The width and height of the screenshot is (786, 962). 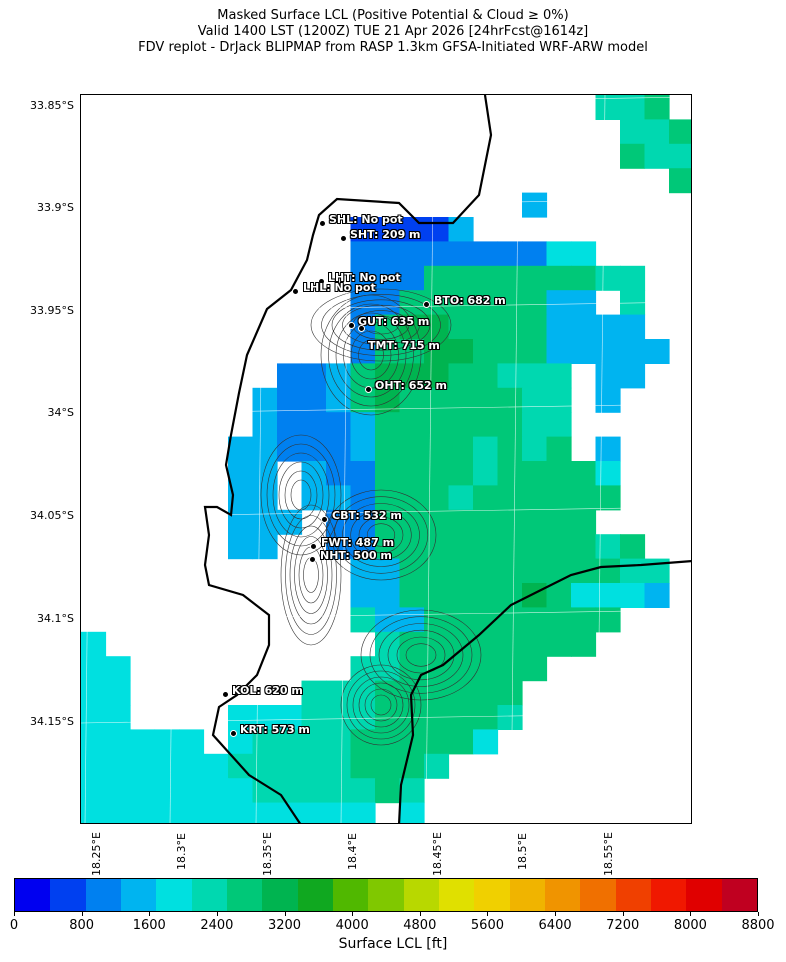 I want to click on station-marker-lht, so click(x=321, y=281).